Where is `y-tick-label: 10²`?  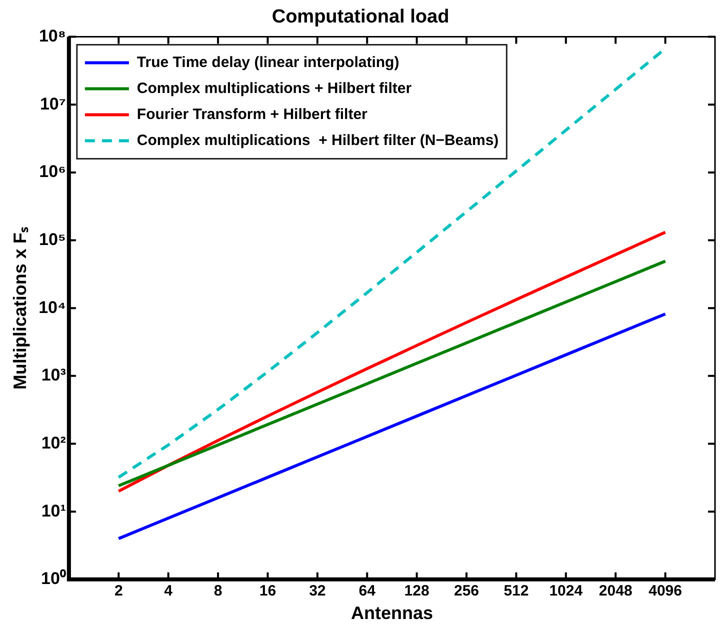
y-tick-label: 10² is located at coordinates (53, 442).